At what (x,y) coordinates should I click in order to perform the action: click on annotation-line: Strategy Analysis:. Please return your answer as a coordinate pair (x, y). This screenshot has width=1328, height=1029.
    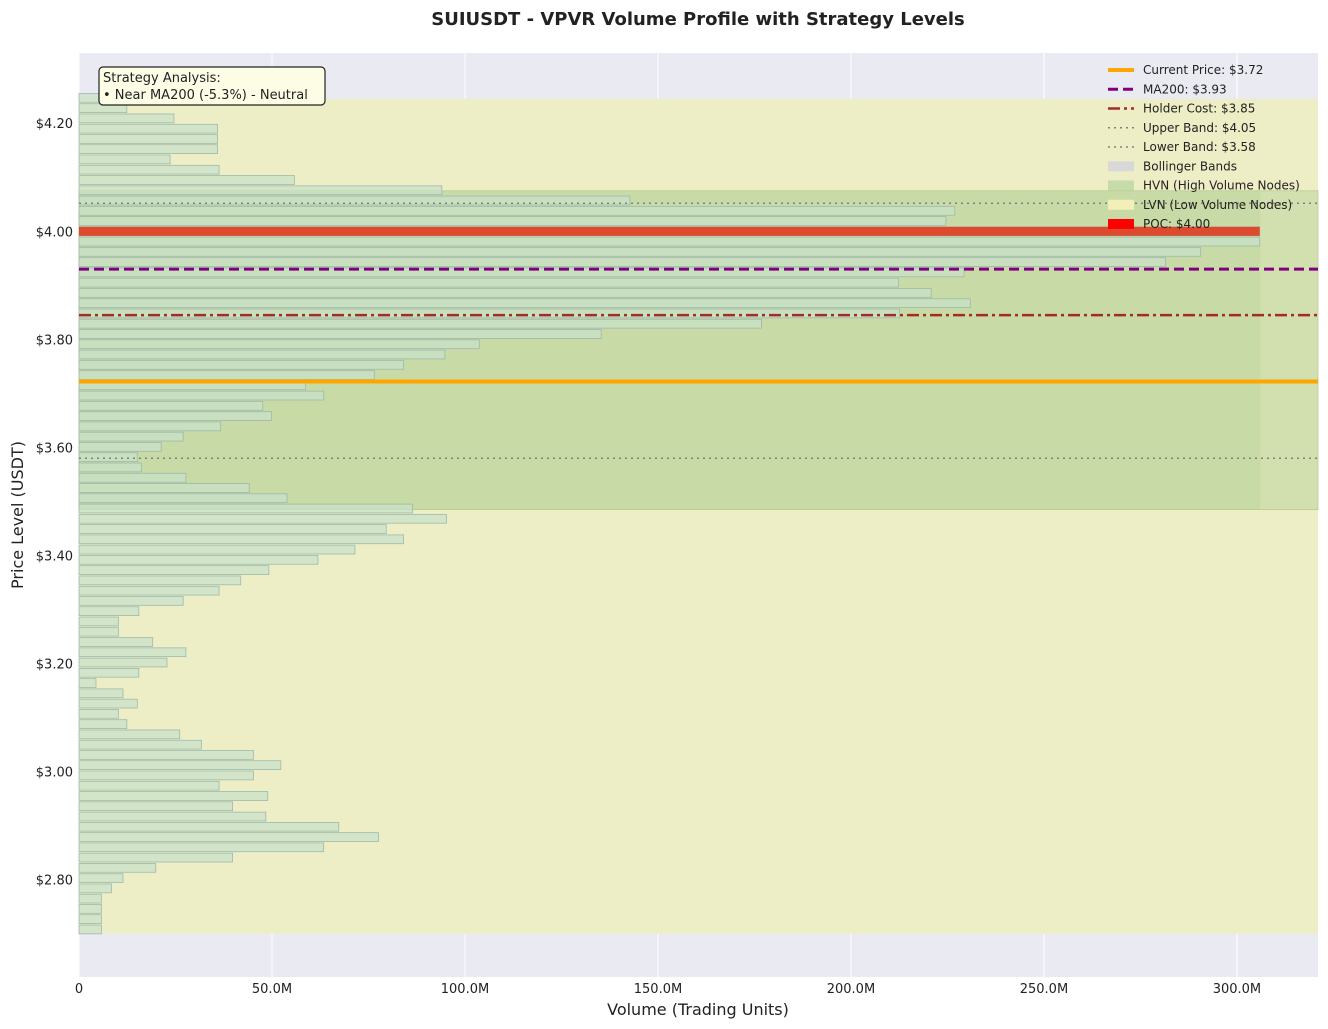
    Looking at the image, I should click on (162, 78).